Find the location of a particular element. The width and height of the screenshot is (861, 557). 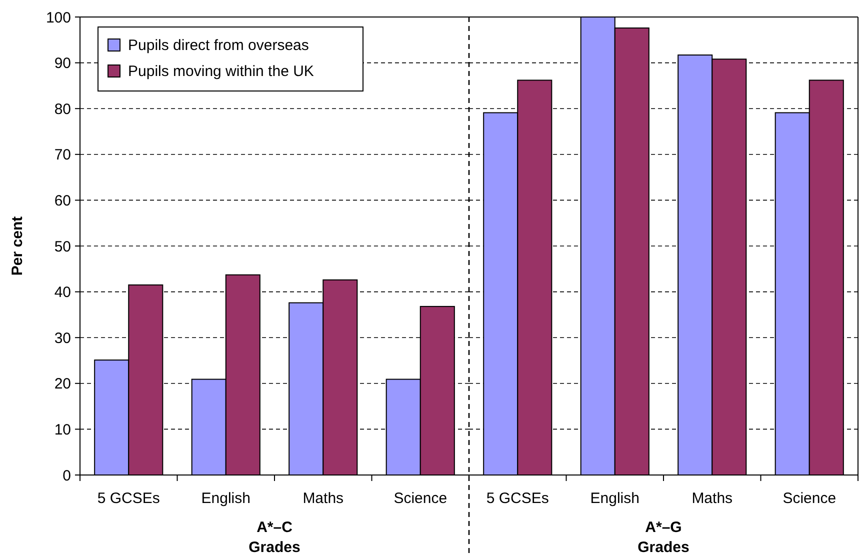

x-axis-title: A*–G Grades is located at coordinates (664, 537).